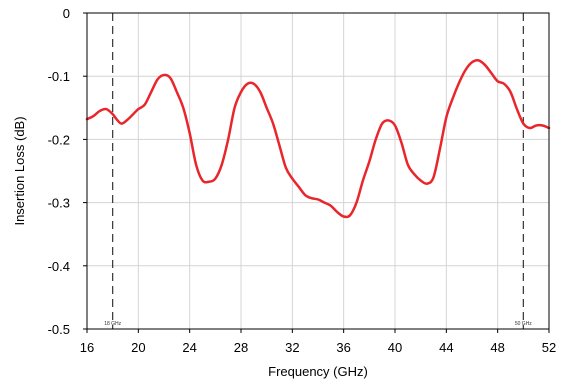  What do you see at coordinates (67, 171) in the screenshot?
I see `y-axis-ticks: 0 -0.1 -0.2 -0.3 -0.4 -0.5` at bounding box center [67, 171].